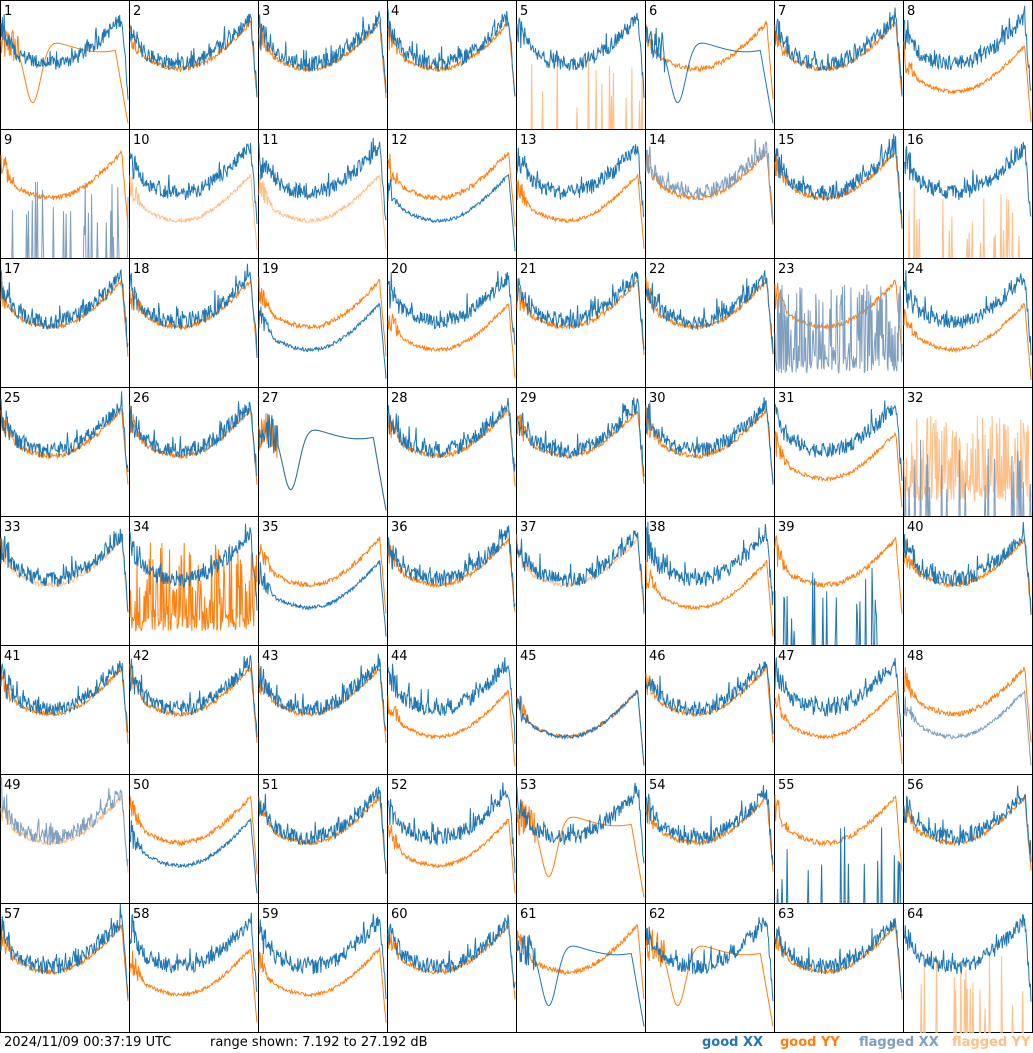  What do you see at coordinates (270, 140) in the screenshot?
I see `panel-label: 11` at bounding box center [270, 140].